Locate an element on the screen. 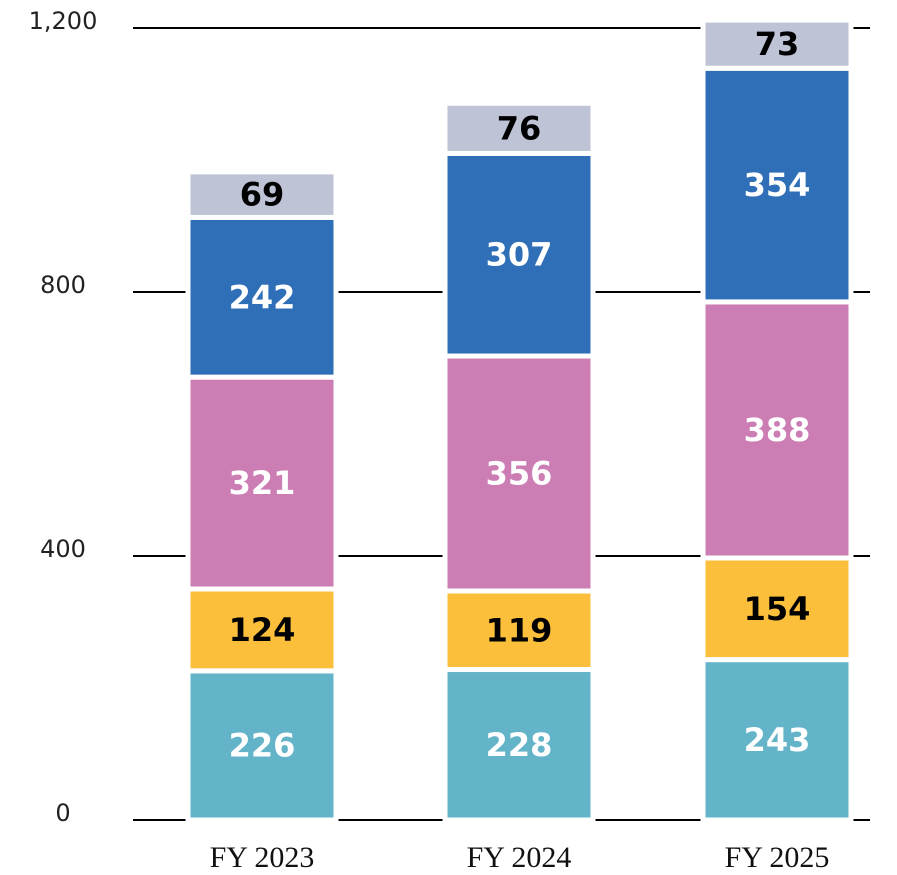  data-label: 354 is located at coordinates (777, 185).